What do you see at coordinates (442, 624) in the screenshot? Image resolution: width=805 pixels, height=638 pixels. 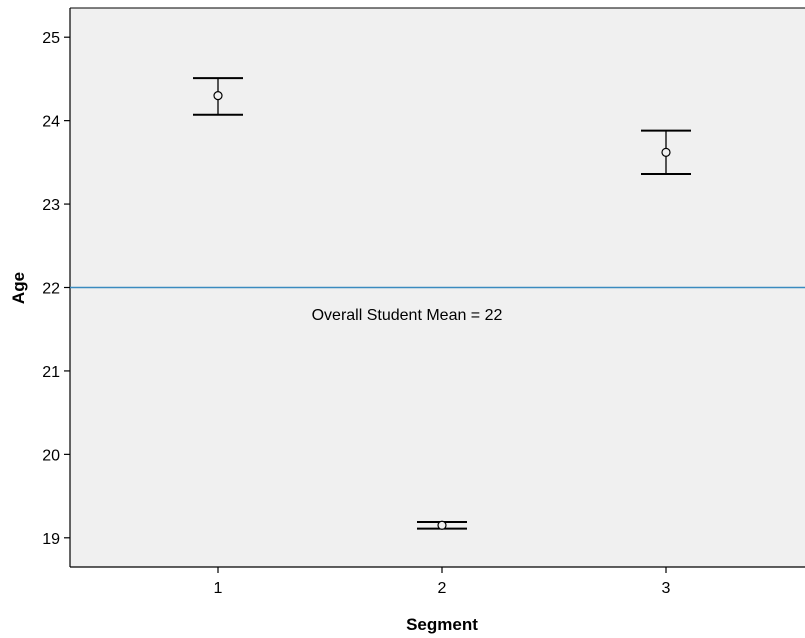 I see `x-axis-title: Segment` at bounding box center [442, 624].